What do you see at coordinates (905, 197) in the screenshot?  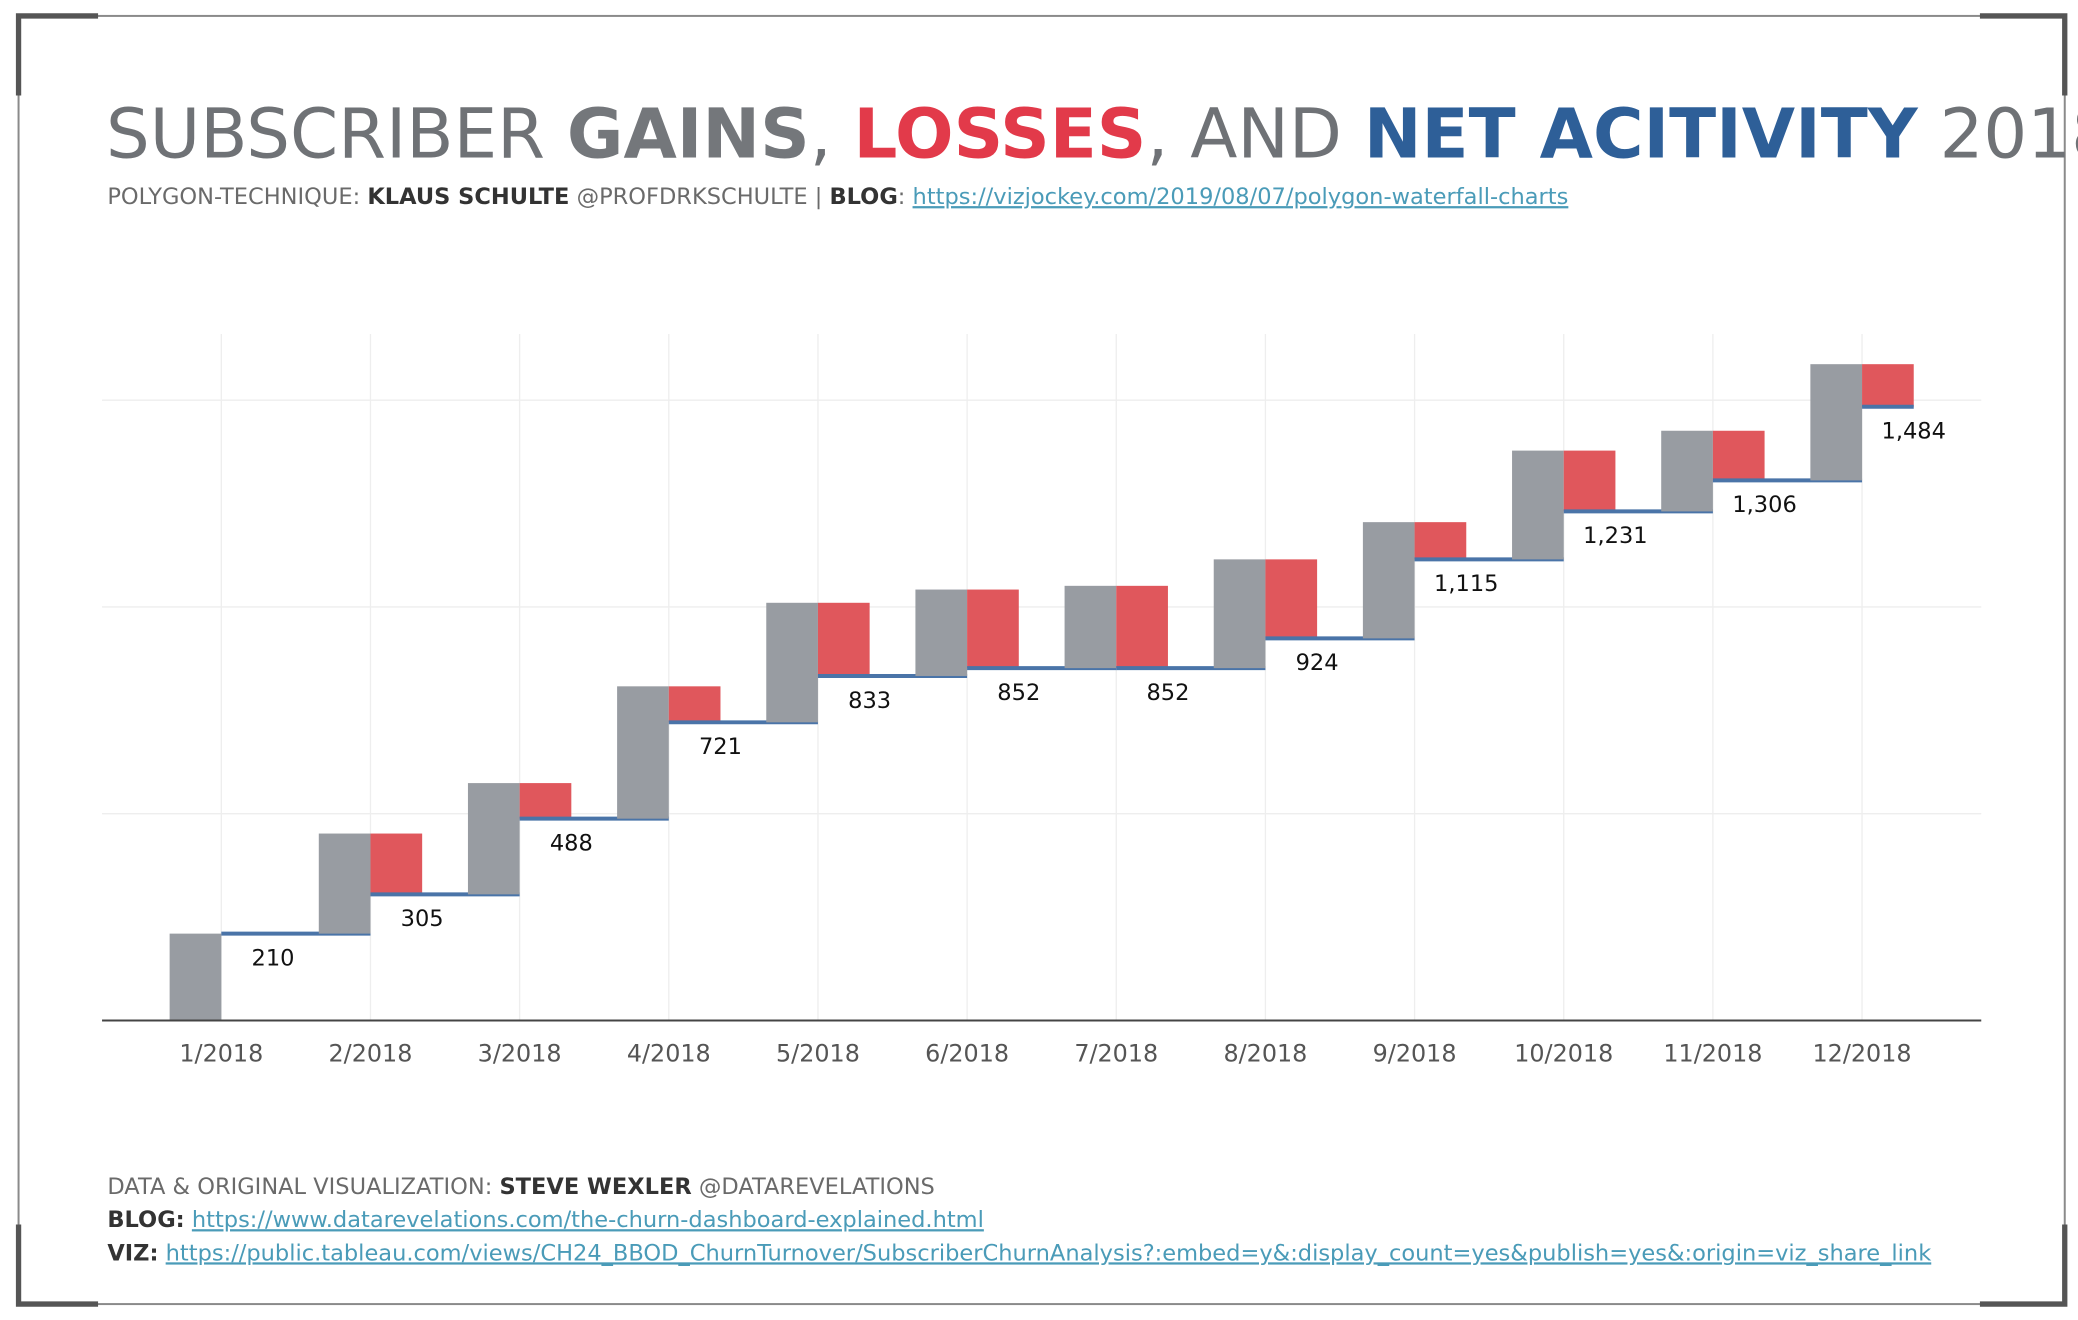 I see `subtitle-text: :` at bounding box center [905, 197].